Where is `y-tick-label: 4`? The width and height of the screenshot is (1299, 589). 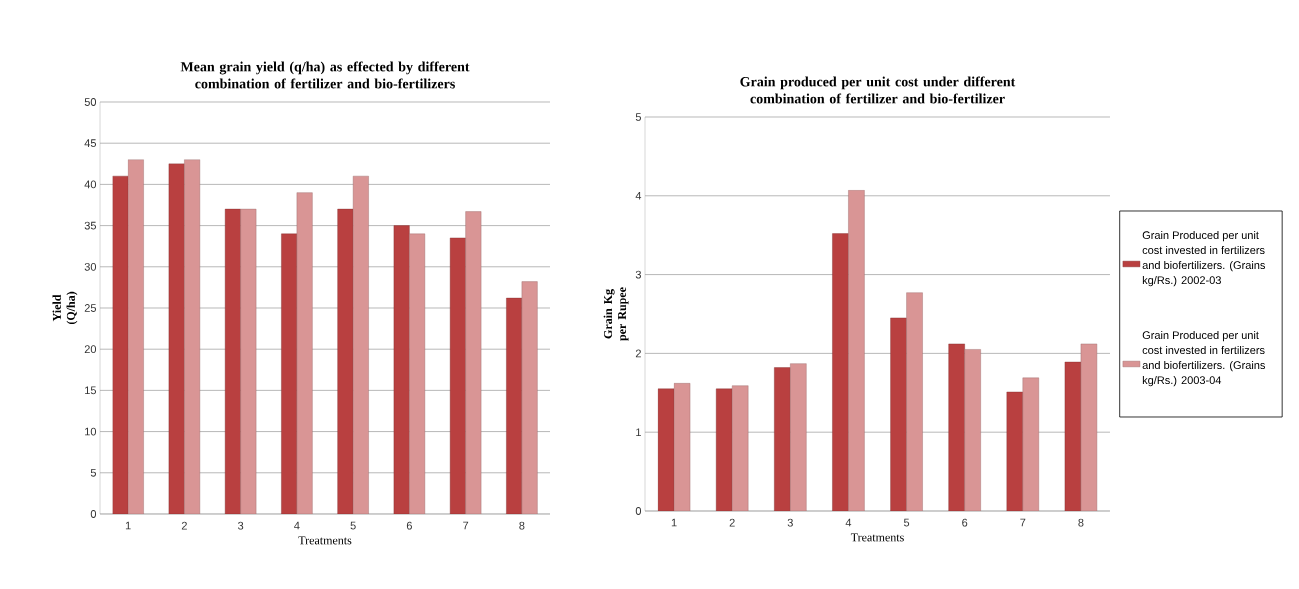 y-tick-label: 4 is located at coordinates (638, 196).